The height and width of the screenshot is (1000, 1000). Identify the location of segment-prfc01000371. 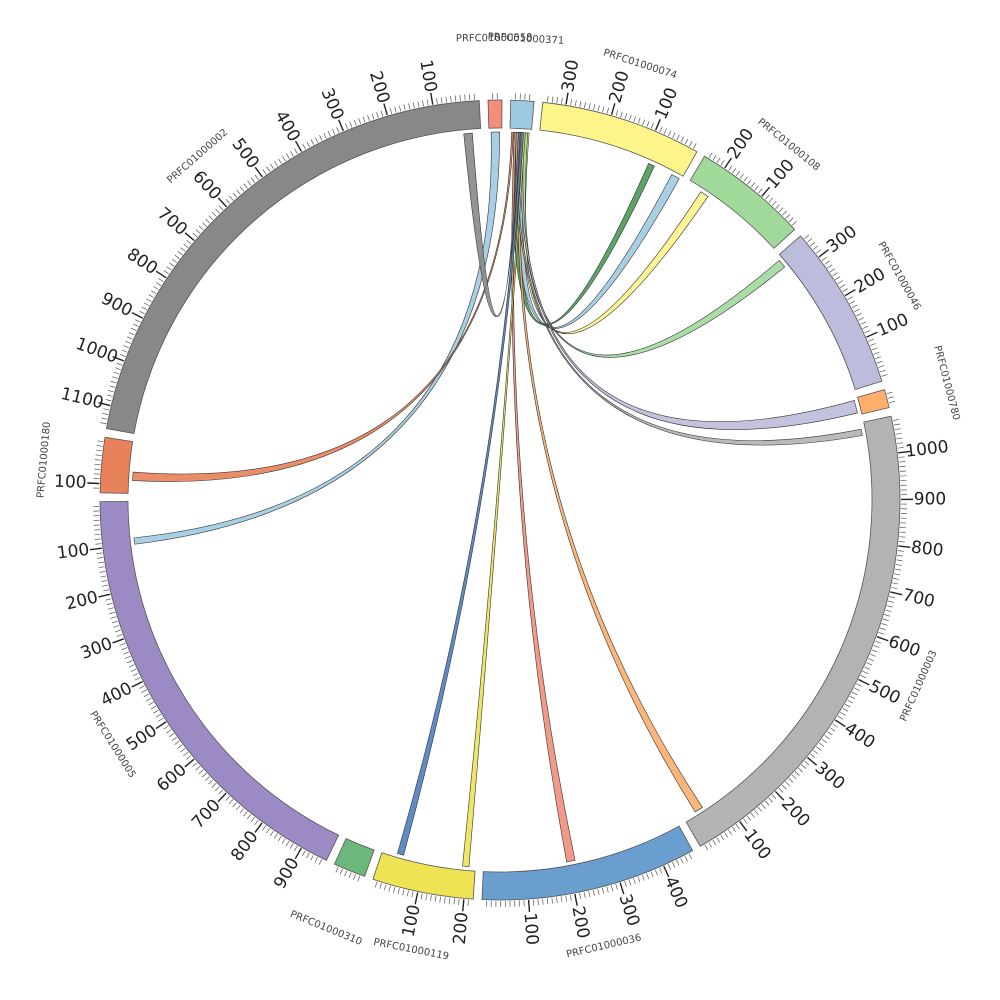
(522, 114).